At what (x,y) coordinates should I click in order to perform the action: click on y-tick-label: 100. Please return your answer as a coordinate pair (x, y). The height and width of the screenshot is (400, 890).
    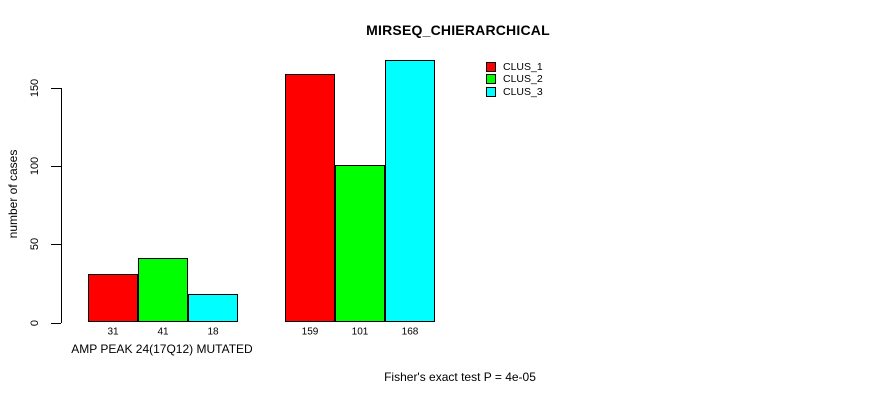
    Looking at the image, I should click on (35, 166).